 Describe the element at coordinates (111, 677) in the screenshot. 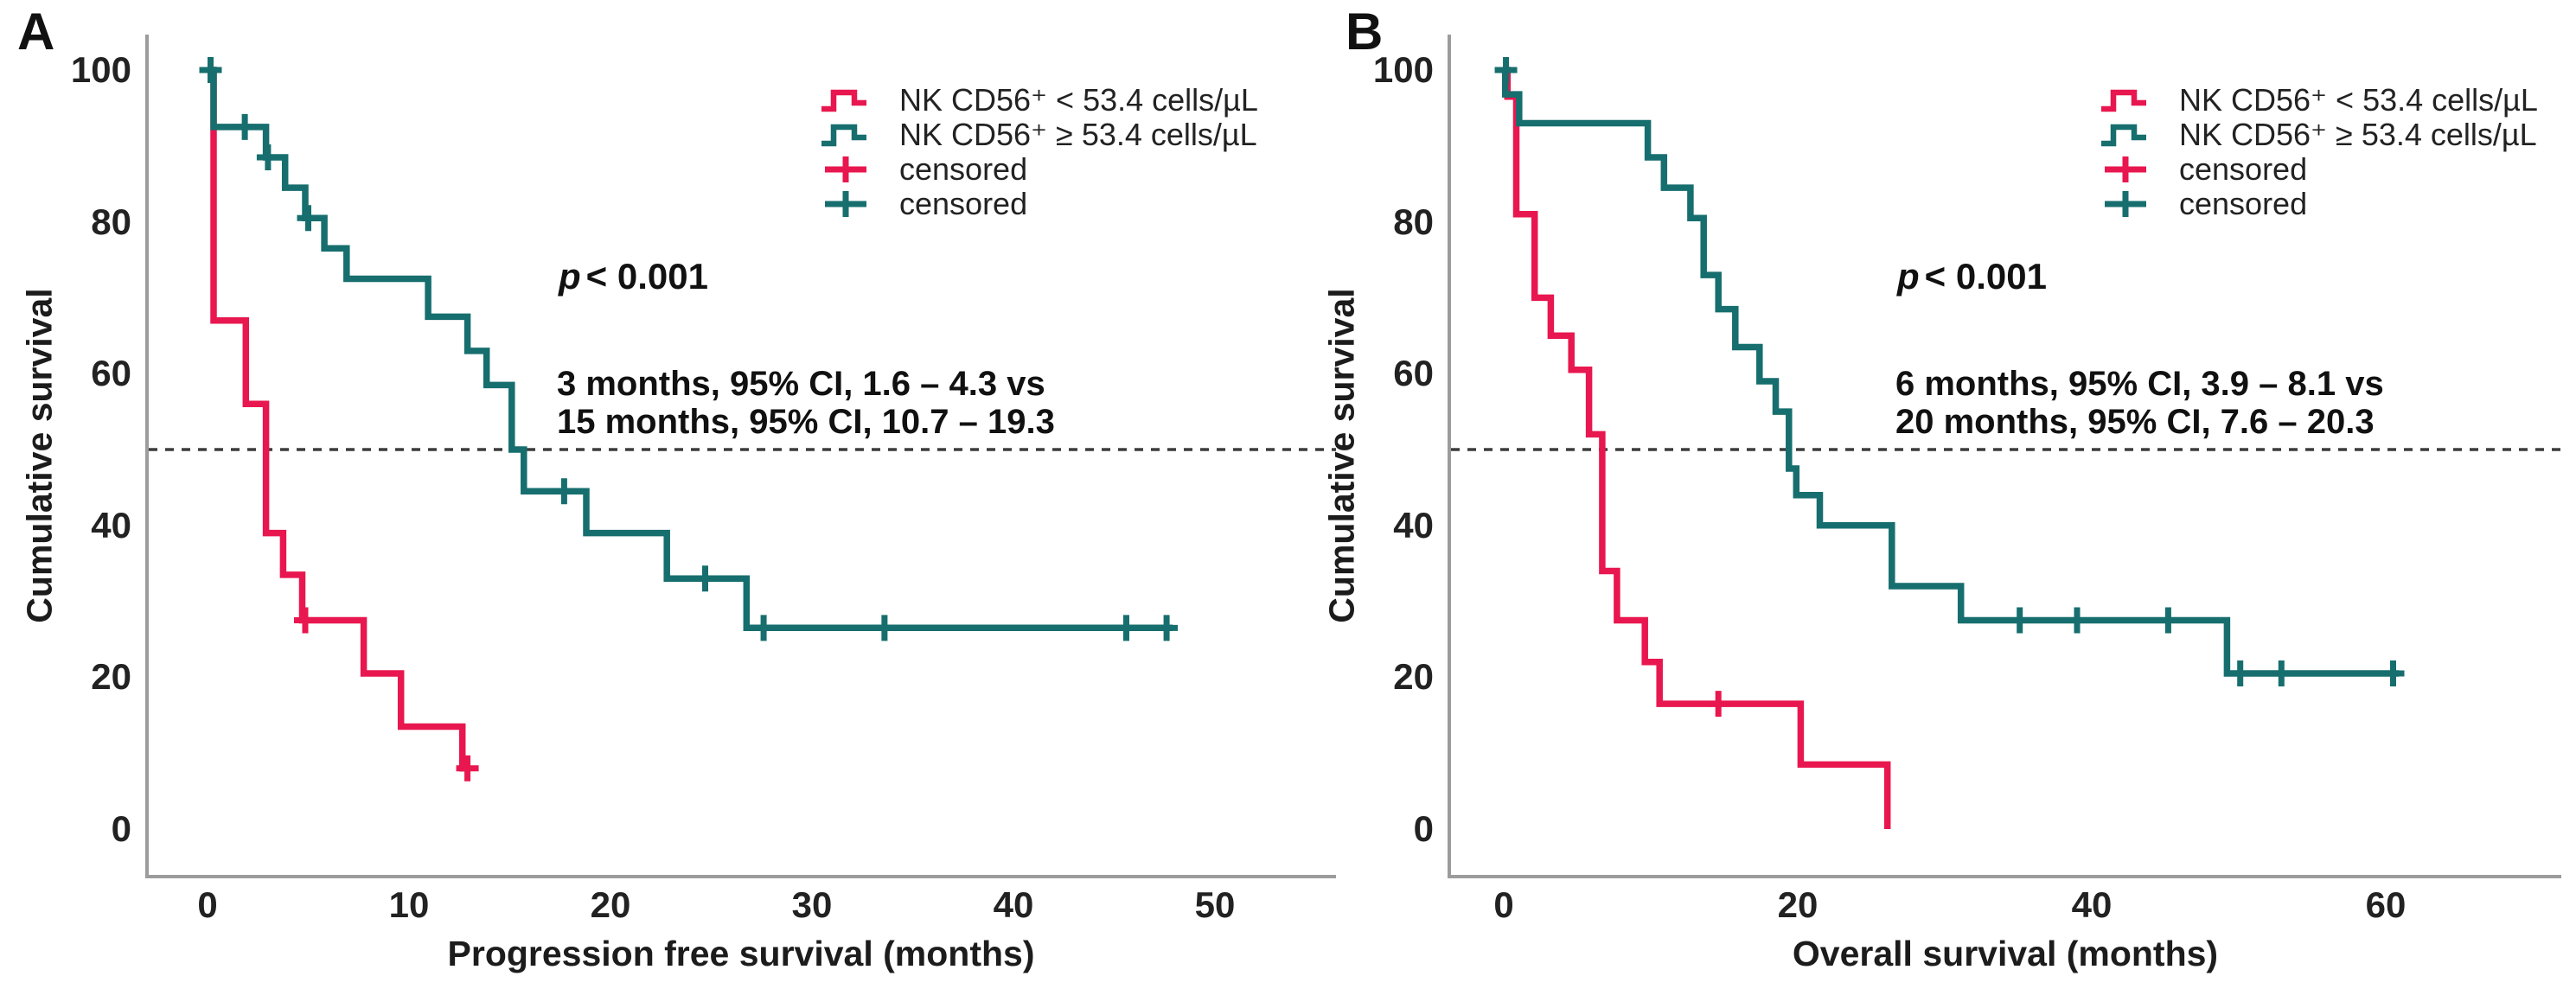

I see `y-tick-label-a: 20` at that location.